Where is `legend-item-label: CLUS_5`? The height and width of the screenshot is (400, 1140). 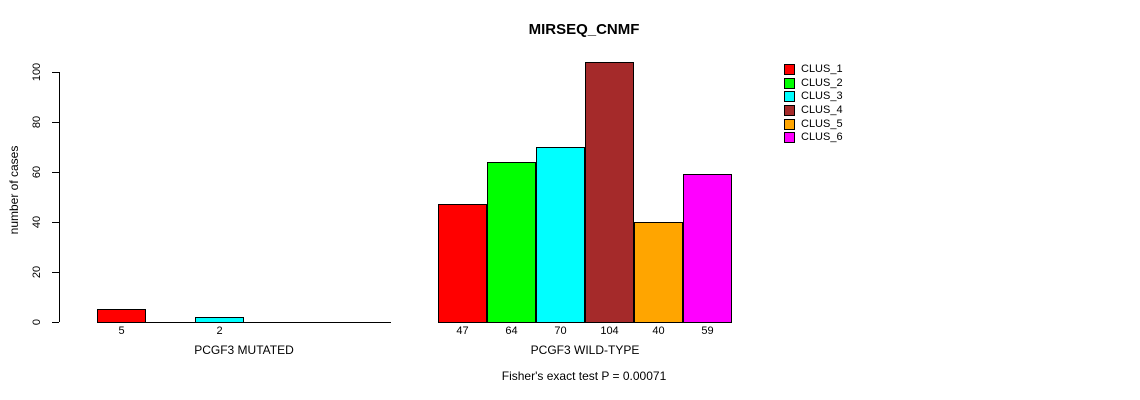 legend-item-label: CLUS_5 is located at coordinates (822, 123).